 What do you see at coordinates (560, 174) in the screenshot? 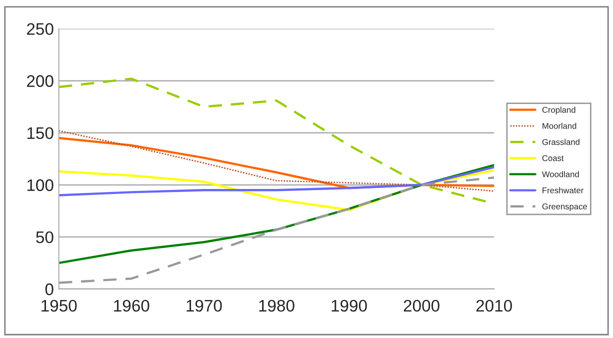
I see `legend-label: Woodland` at bounding box center [560, 174].